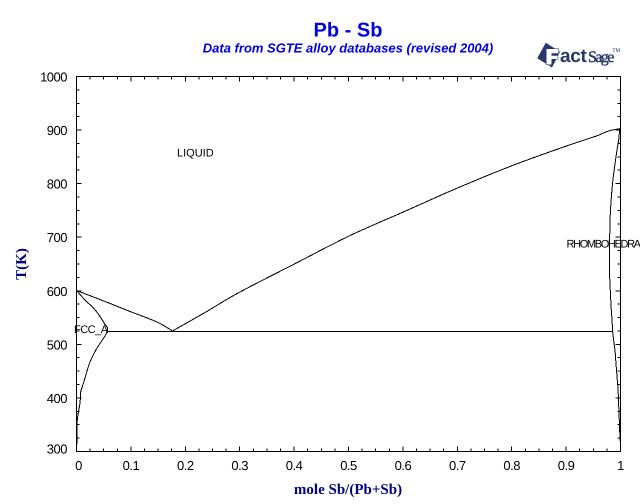 The image size is (640, 504). What do you see at coordinates (603, 245) in the screenshot?
I see `svg-text: RHOMBOHEDRAL` at bounding box center [603, 245].